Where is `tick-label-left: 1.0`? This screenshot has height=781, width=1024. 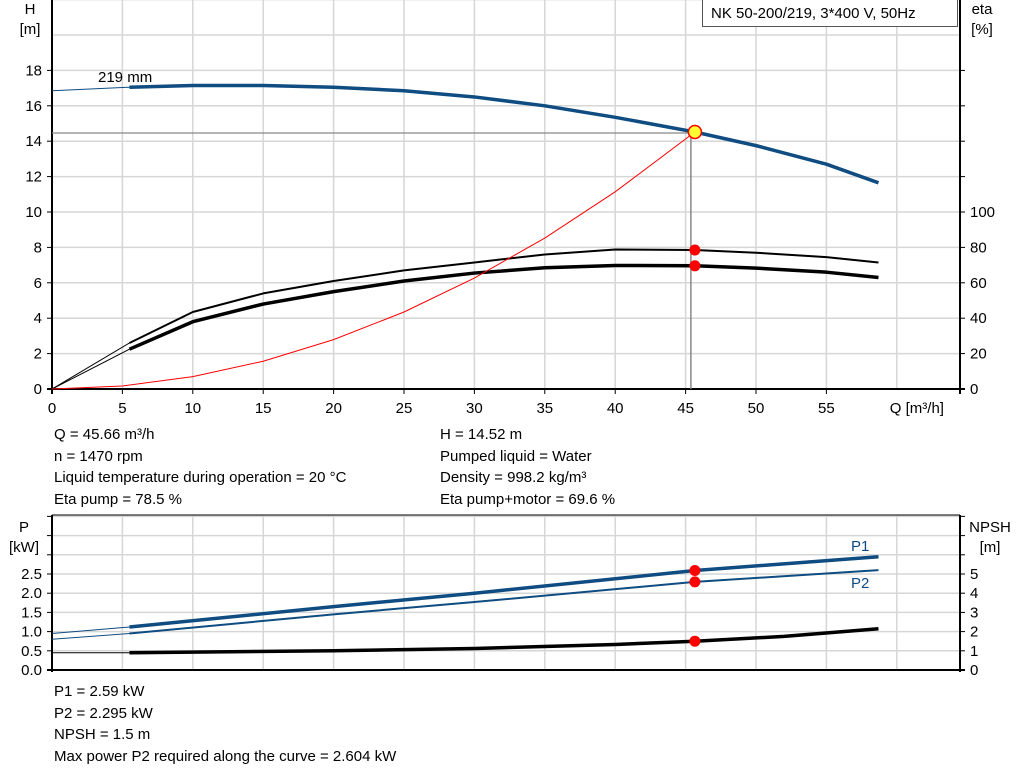 tick-label-left: 1.0 is located at coordinates (31, 632).